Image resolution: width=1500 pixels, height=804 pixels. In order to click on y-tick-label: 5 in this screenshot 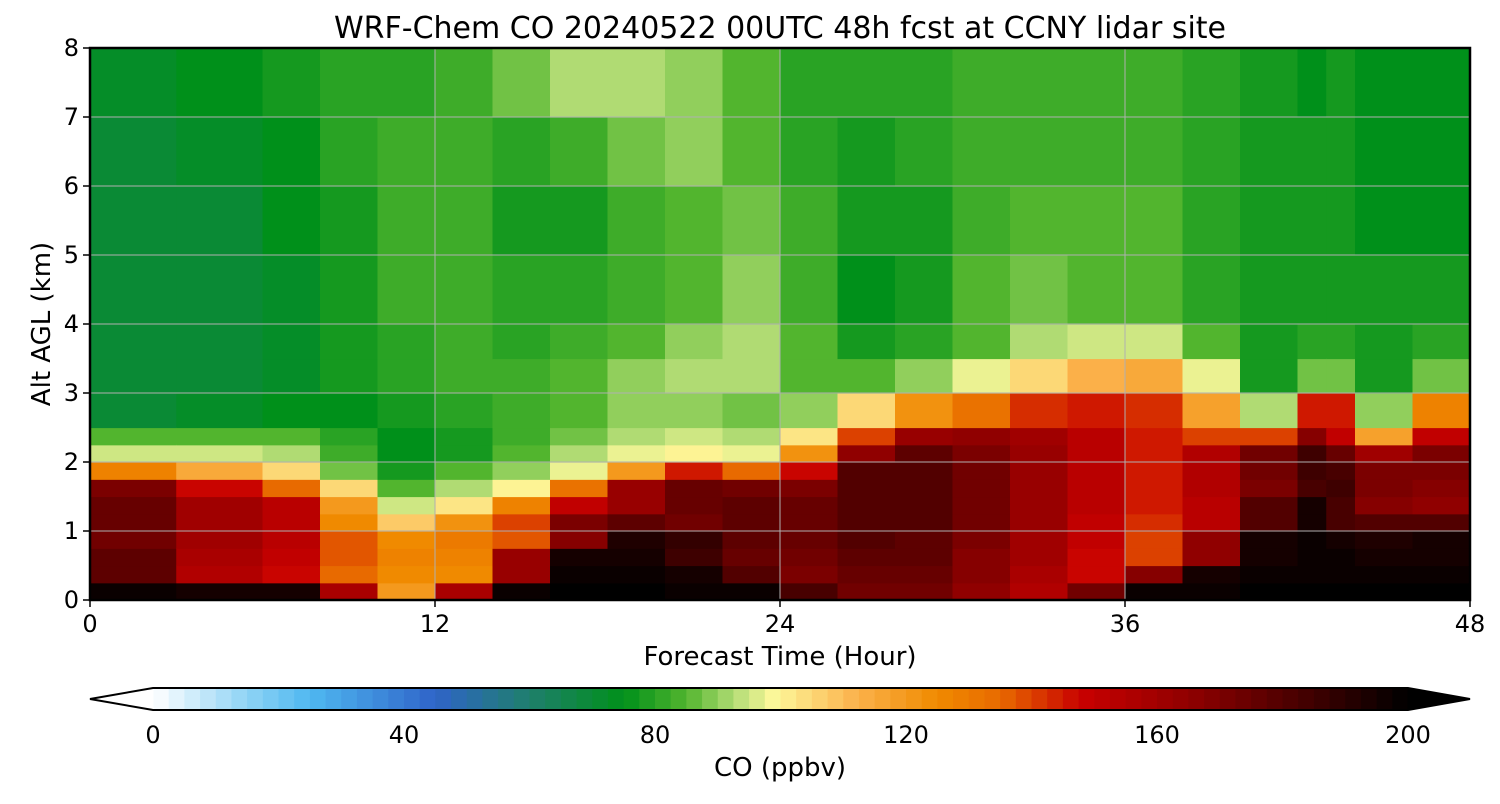, I will do `click(71, 255)`.